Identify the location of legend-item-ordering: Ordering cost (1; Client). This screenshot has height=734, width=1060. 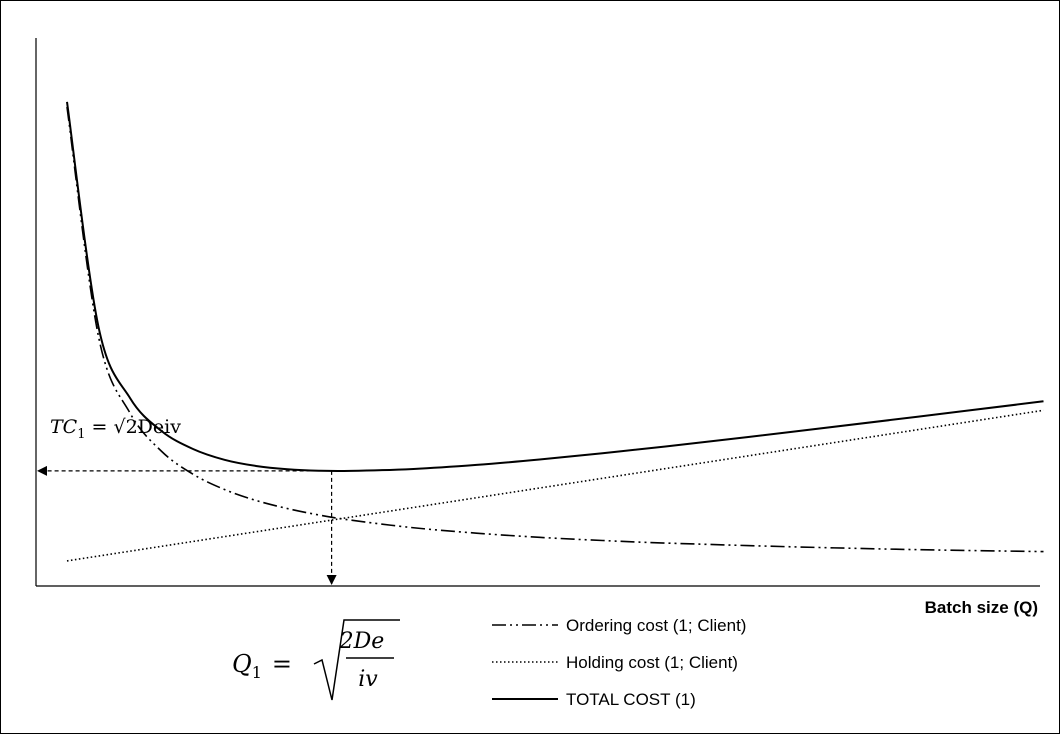
(619, 625).